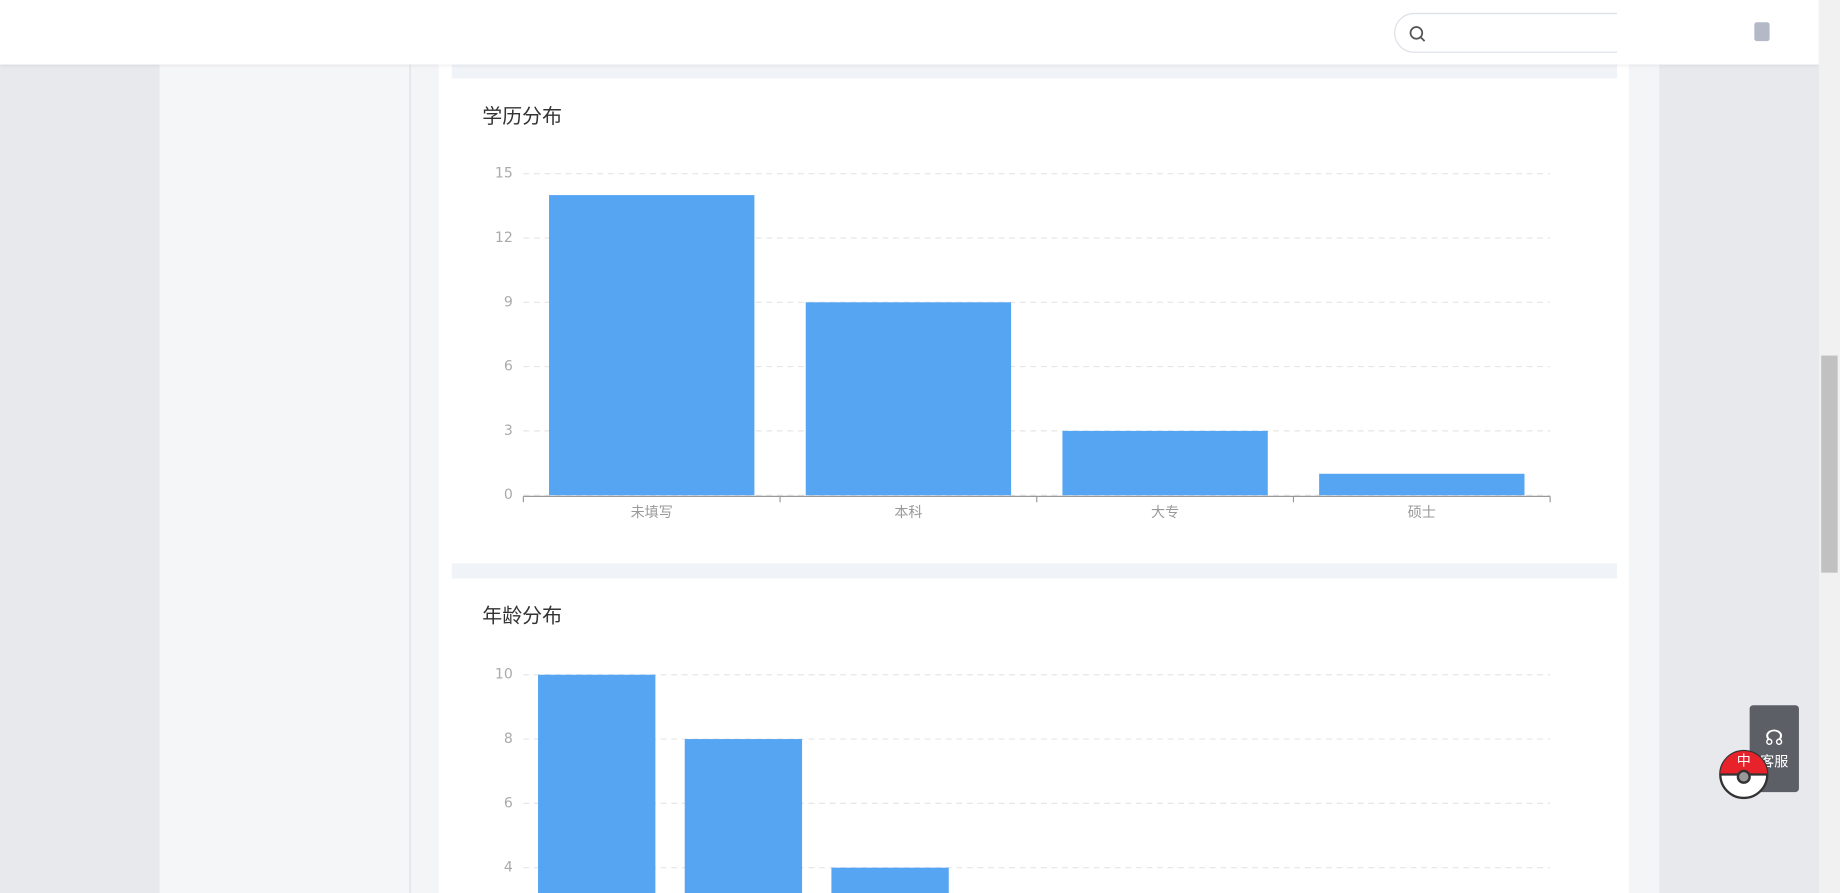 This screenshot has width=1840, height=893. I want to click on y-tick-label: 3, so click(508, 431).